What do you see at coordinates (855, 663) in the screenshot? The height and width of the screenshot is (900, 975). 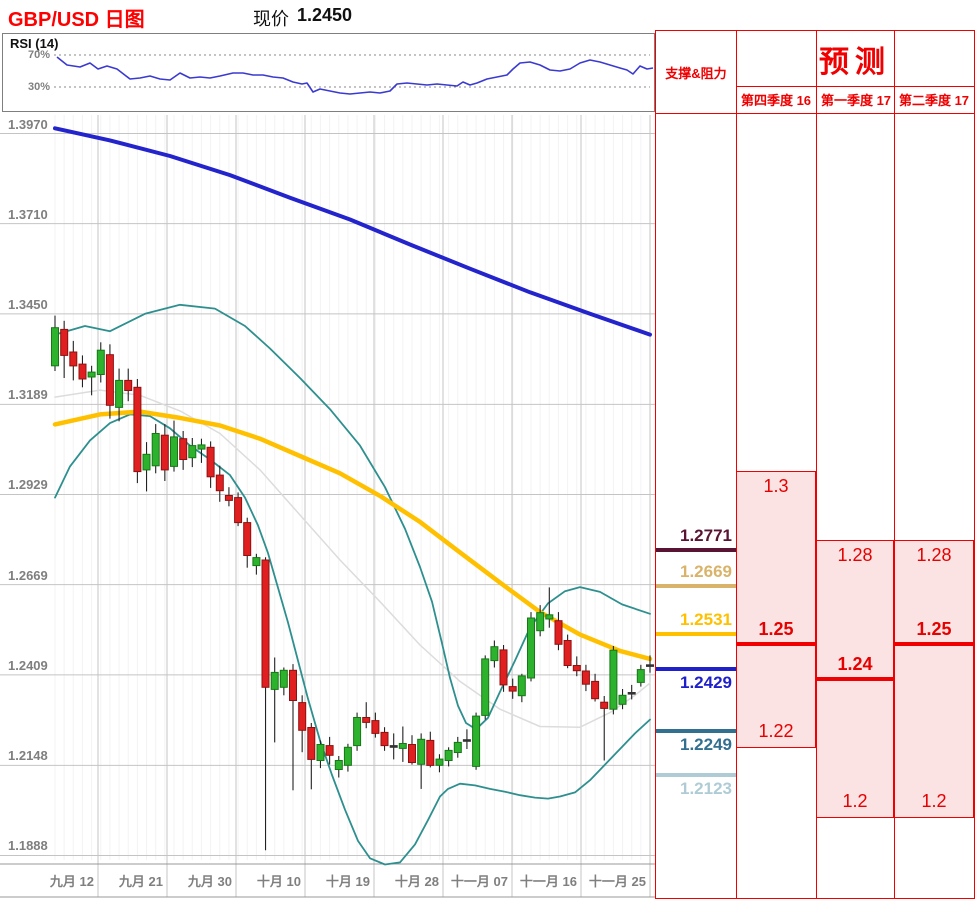 I see `forecast-mid-label: 1.24` at bounding box center [855, 663].